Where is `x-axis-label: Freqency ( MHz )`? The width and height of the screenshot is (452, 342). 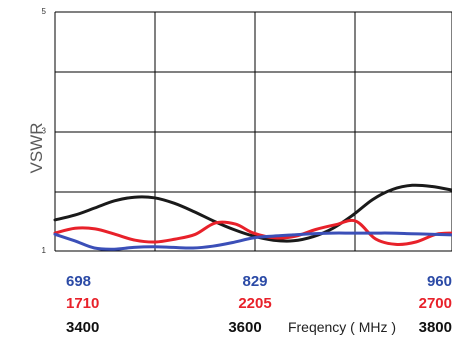 x-axis-label: Freqency ( MHz ) is located at coordinates (342, 327).